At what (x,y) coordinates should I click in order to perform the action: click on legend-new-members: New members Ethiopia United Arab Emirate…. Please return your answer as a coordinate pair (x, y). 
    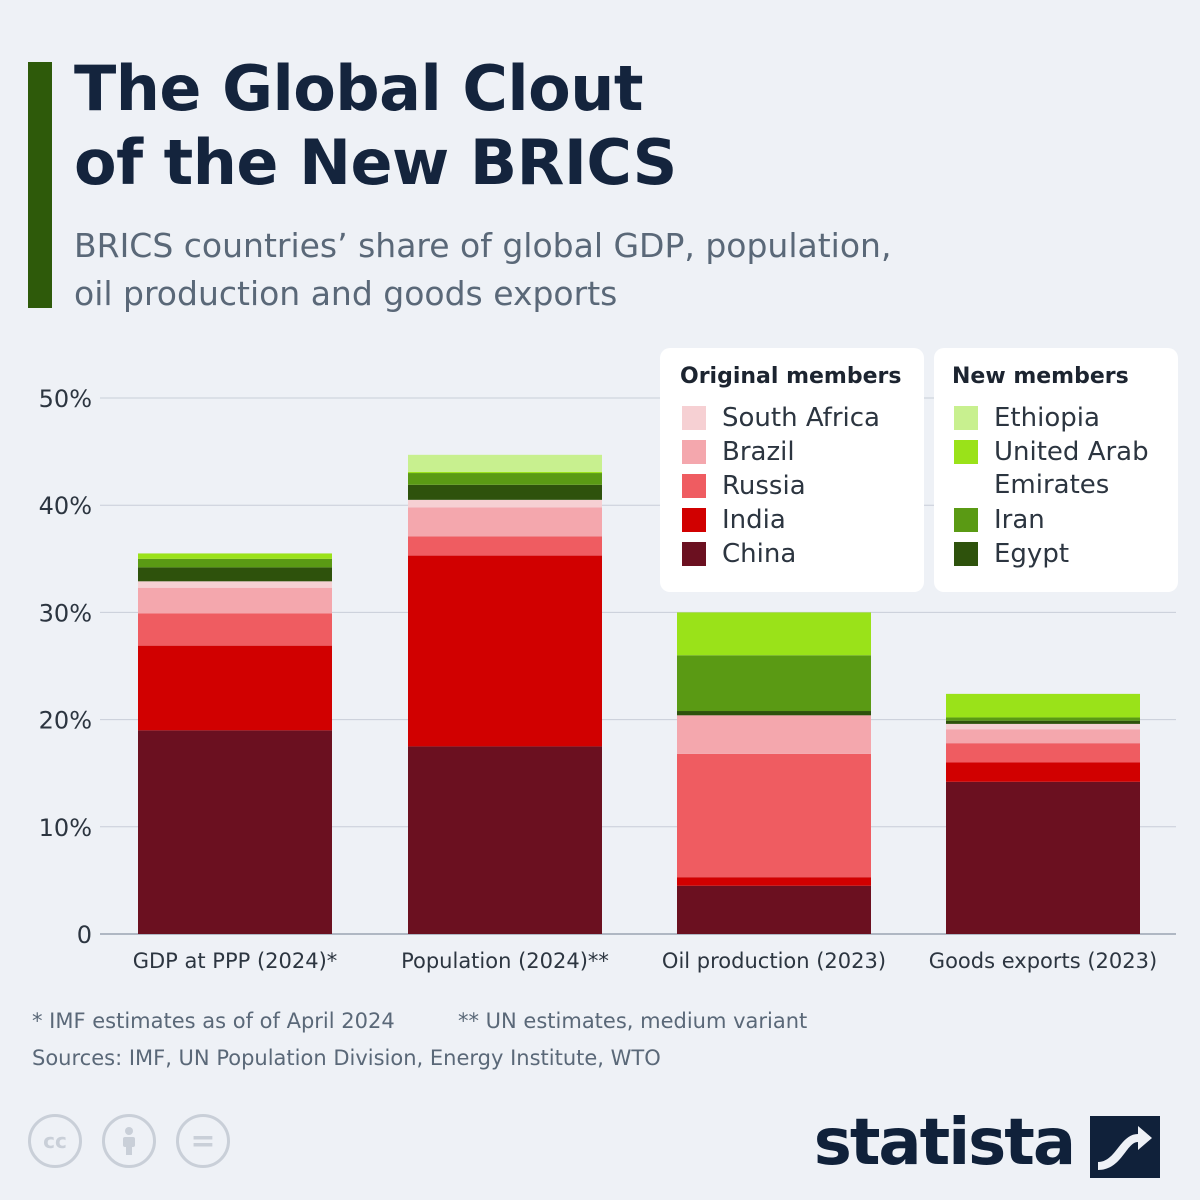
    Looking at the image, I should click on (1056, 470).